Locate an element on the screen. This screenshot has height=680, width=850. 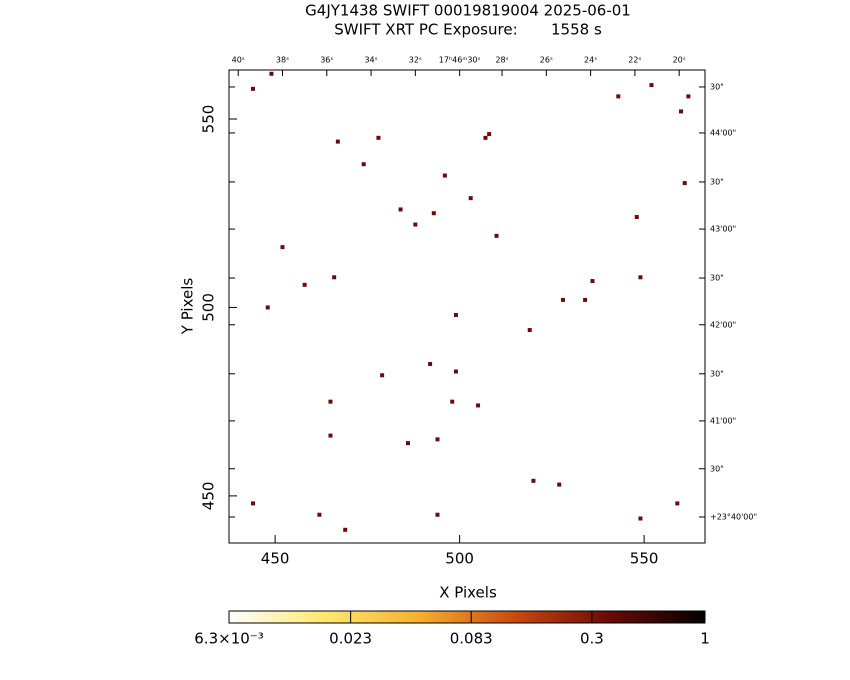
top-tick-label: 22ˢ is located at coordinates (634, 60).